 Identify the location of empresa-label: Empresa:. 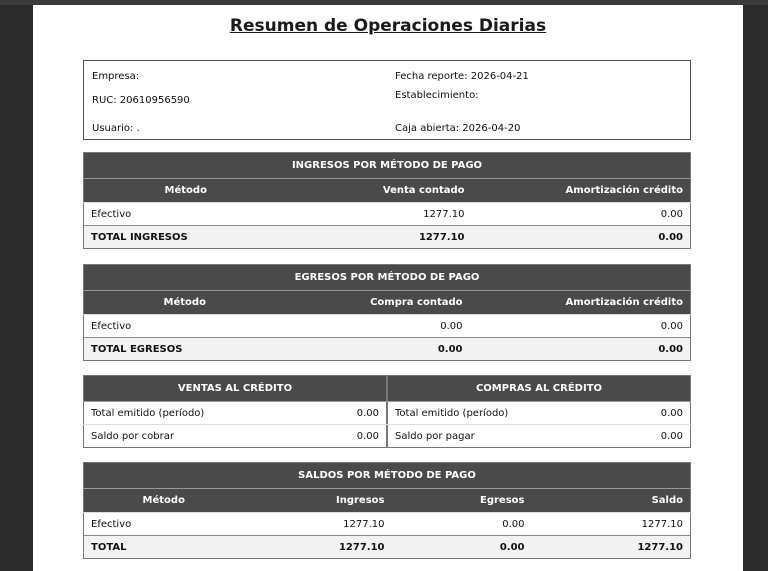
(116, 76).